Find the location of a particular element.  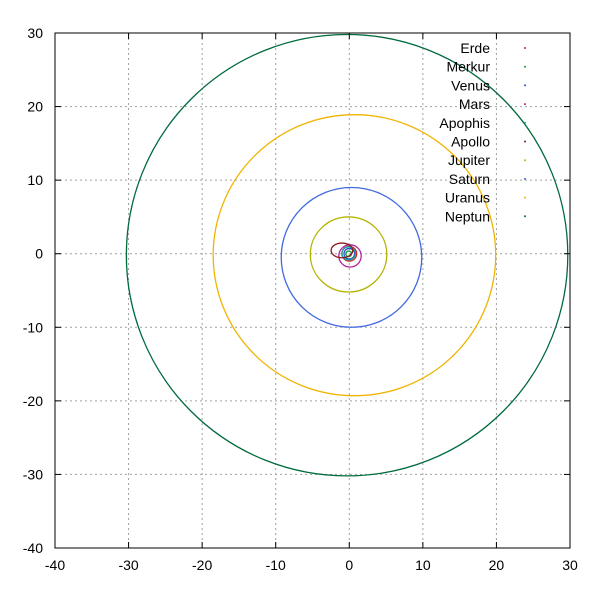

y-tick-label: -30 is located at coordinates (33, 474).